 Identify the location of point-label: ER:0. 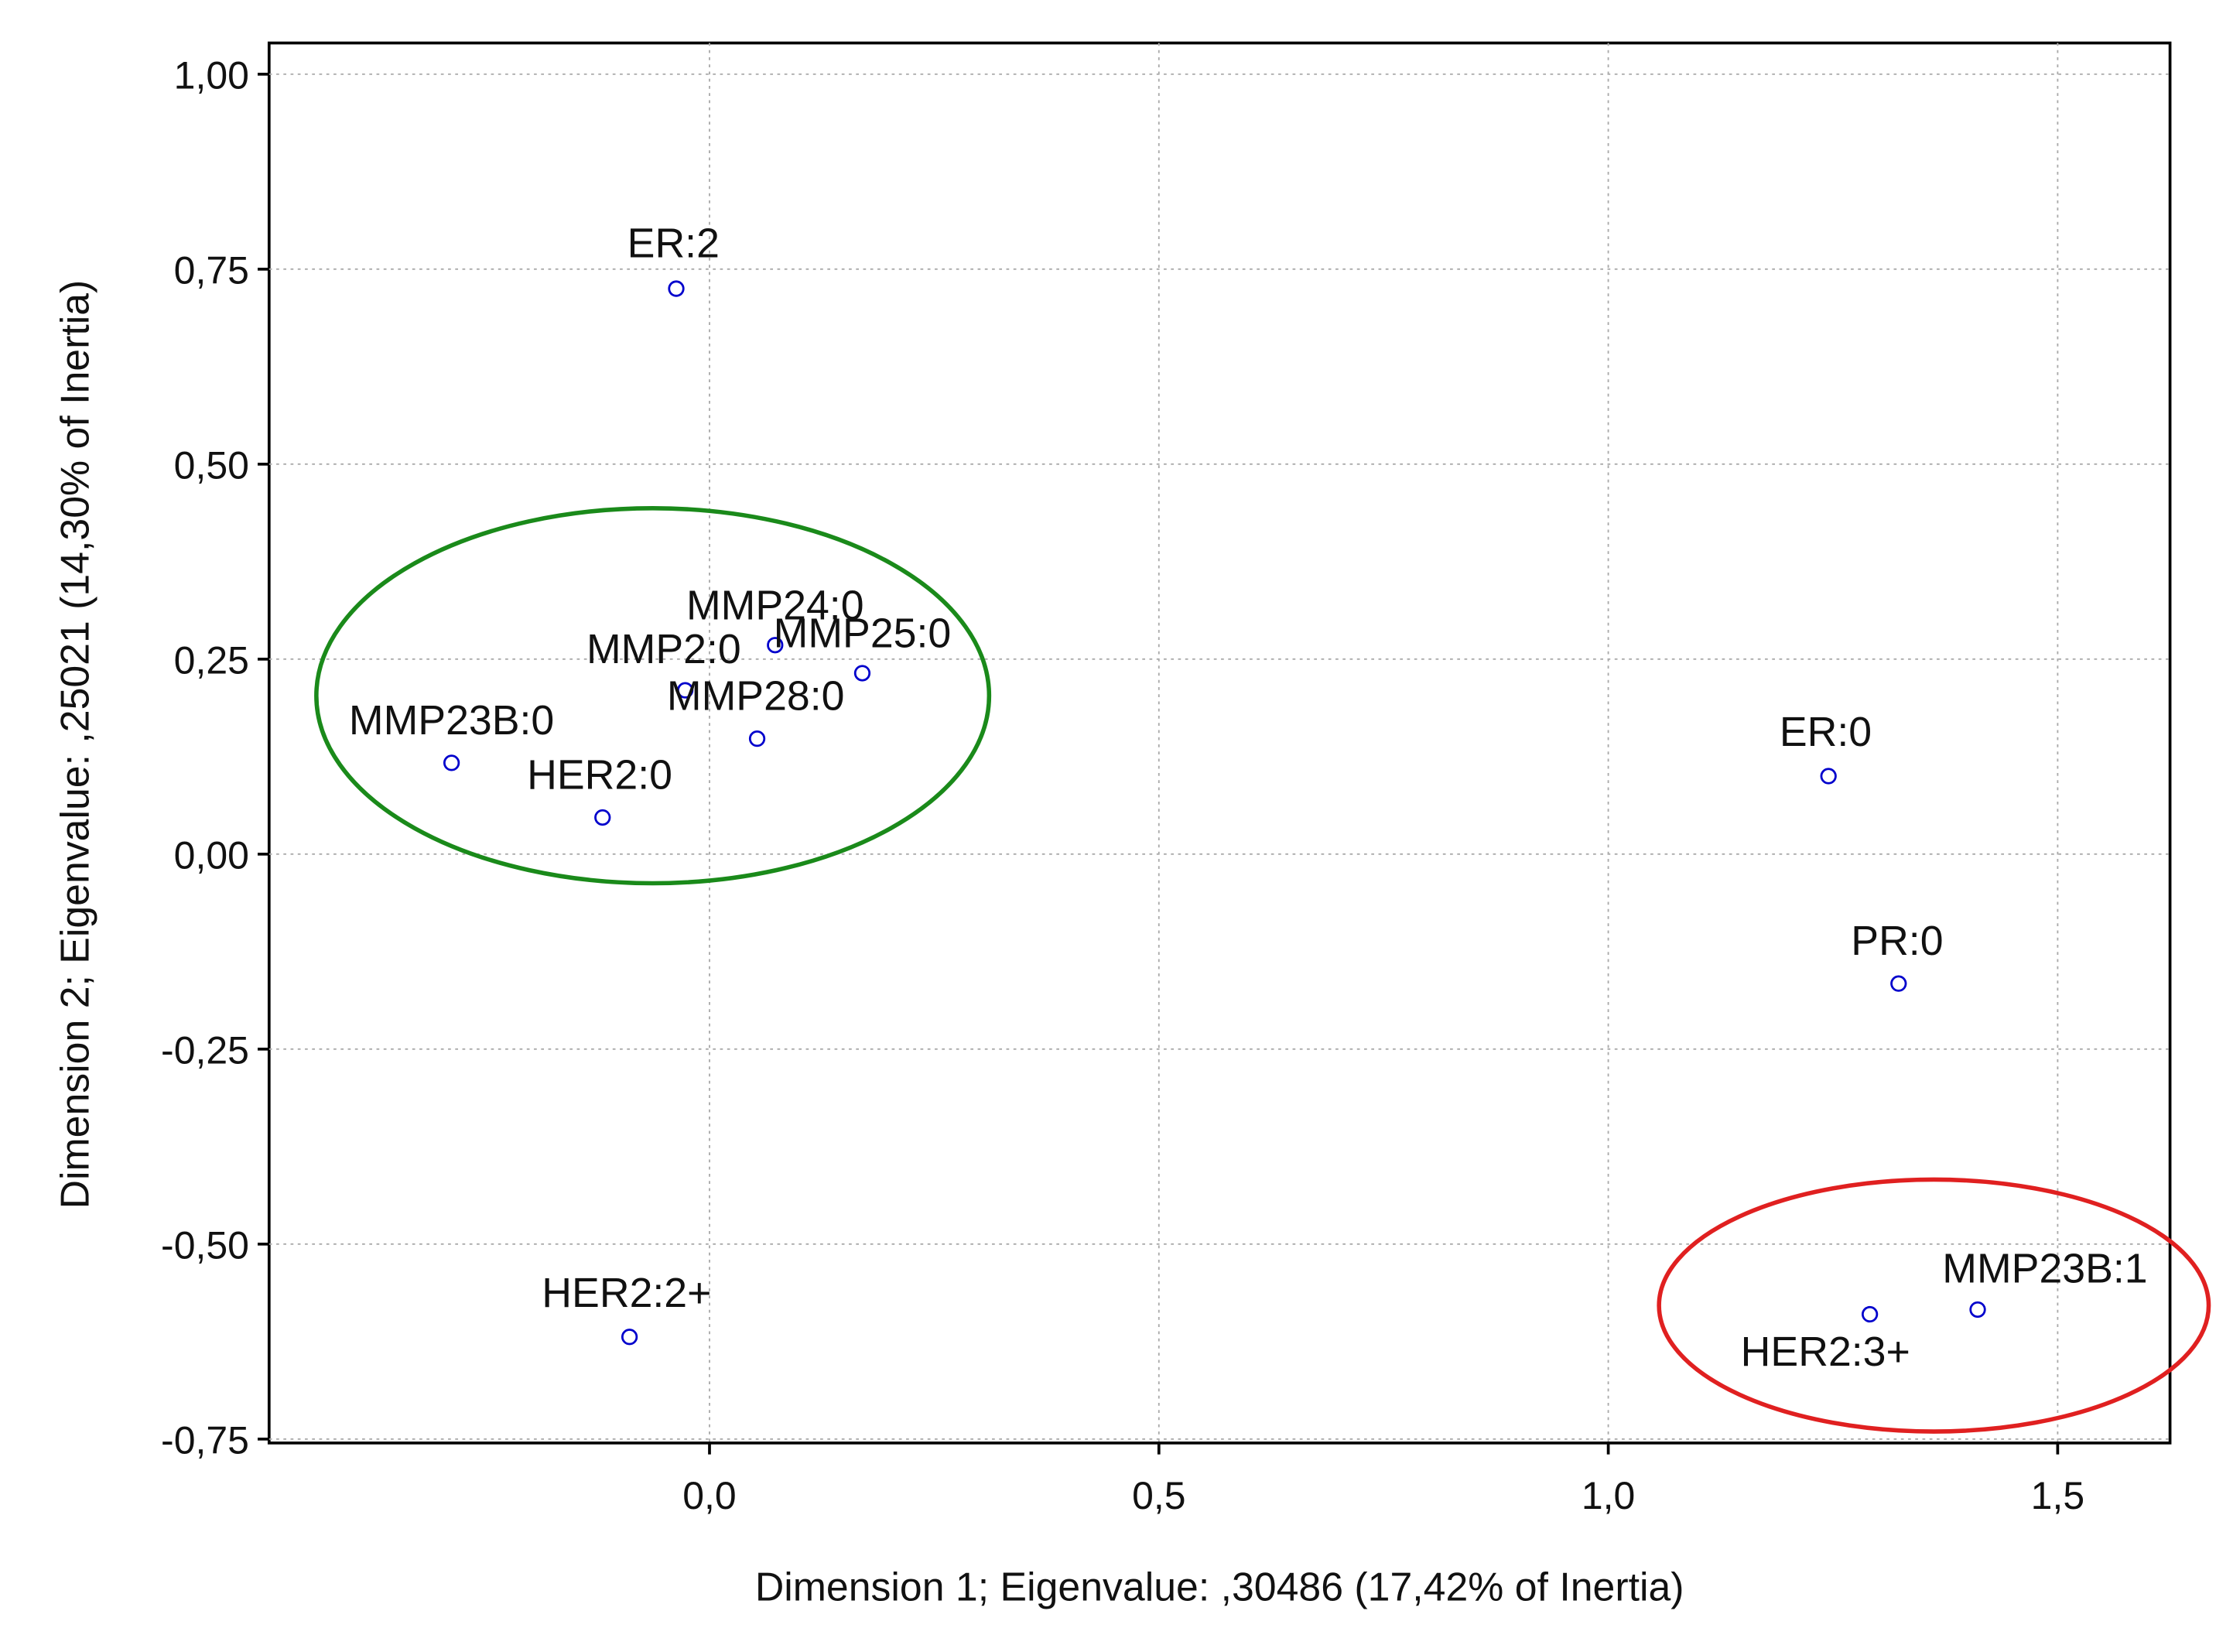
(1826, 732).